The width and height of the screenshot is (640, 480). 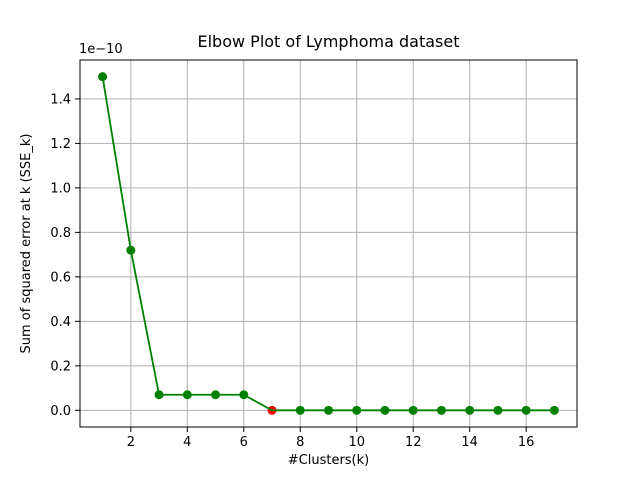 I want to click on y-tick-label: 1.2, so click(x=60, y=144).